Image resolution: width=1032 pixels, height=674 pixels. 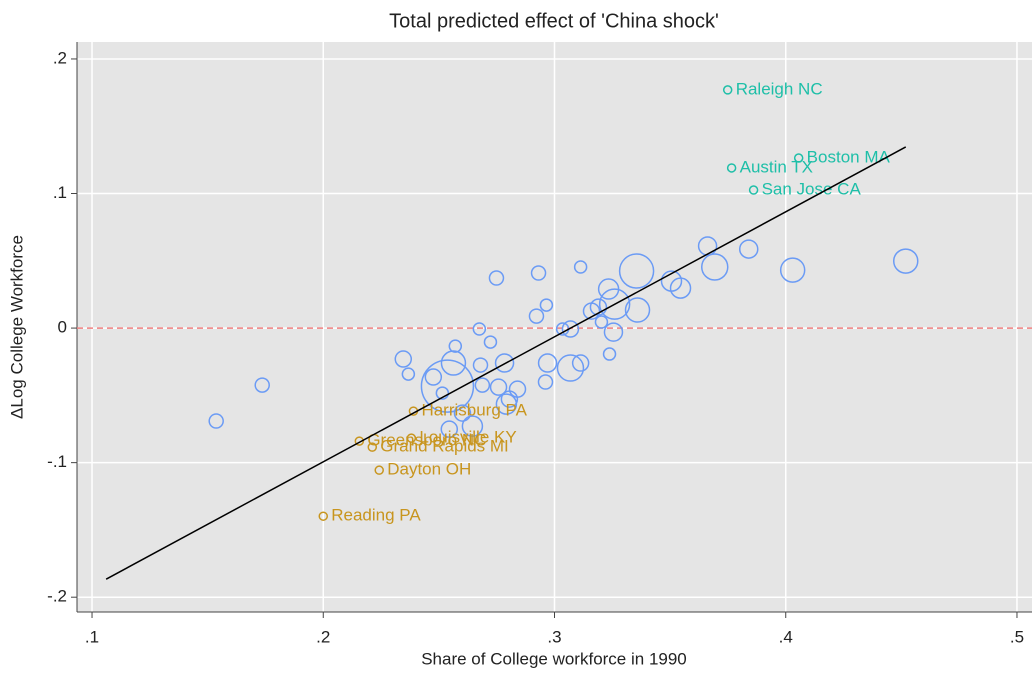 I want to click on point-label: Harrisburg PA, so click(x=474, y=410).